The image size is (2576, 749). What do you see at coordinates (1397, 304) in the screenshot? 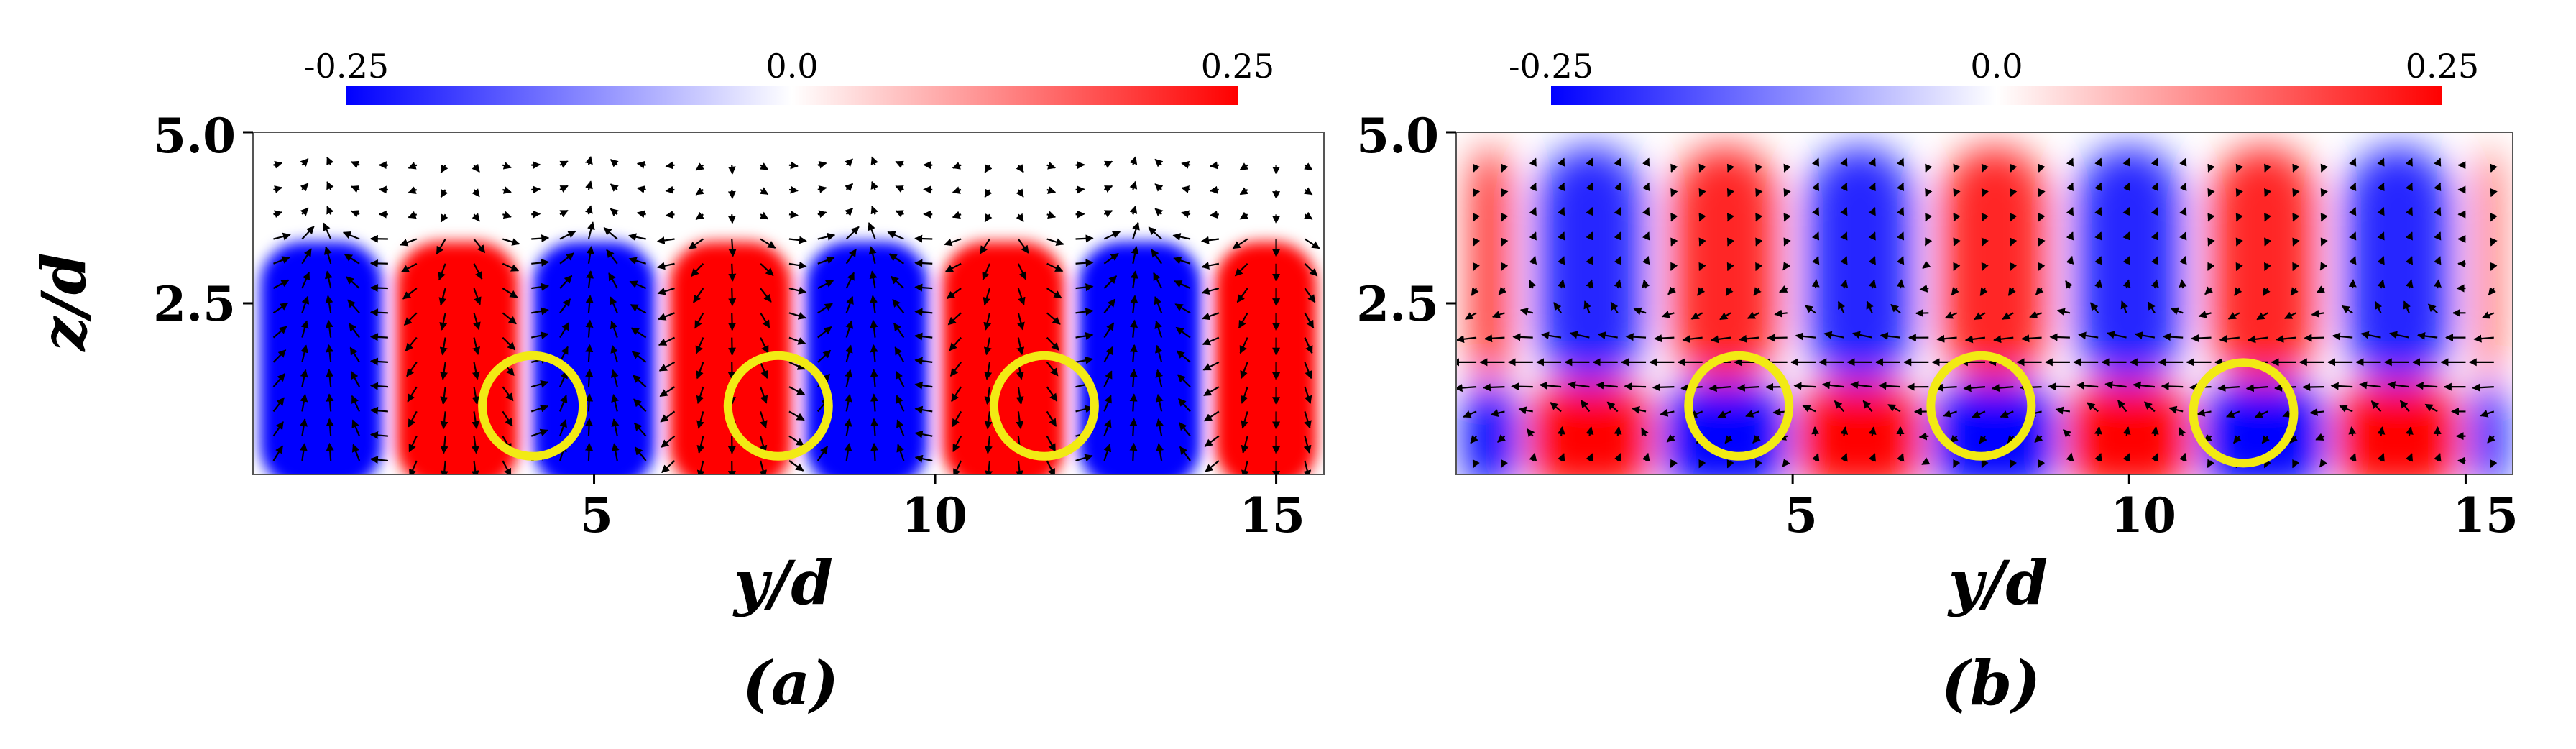
I see `y-tick-label-b-25: 2.5` at bounding box center [1397, 304].